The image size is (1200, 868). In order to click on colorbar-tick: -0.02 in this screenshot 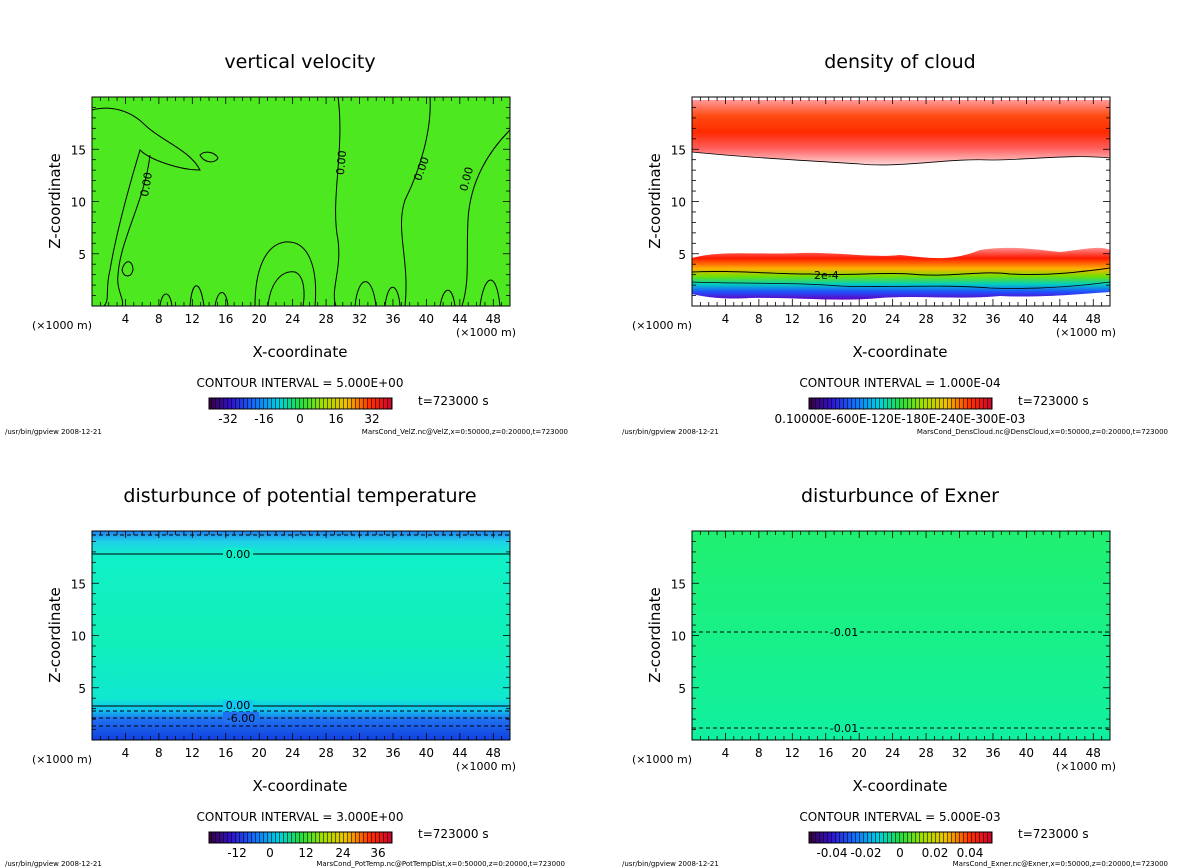, I will do `click(865, 853)`.